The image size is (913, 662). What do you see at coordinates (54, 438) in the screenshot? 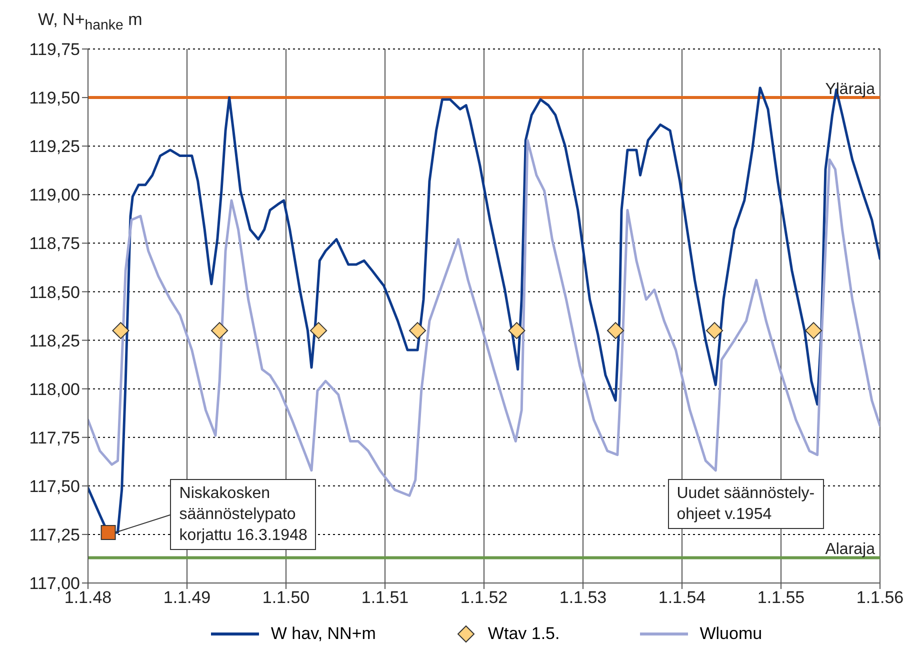
I see `y-tick-label: 117,75` at bounding box center [54, 438].